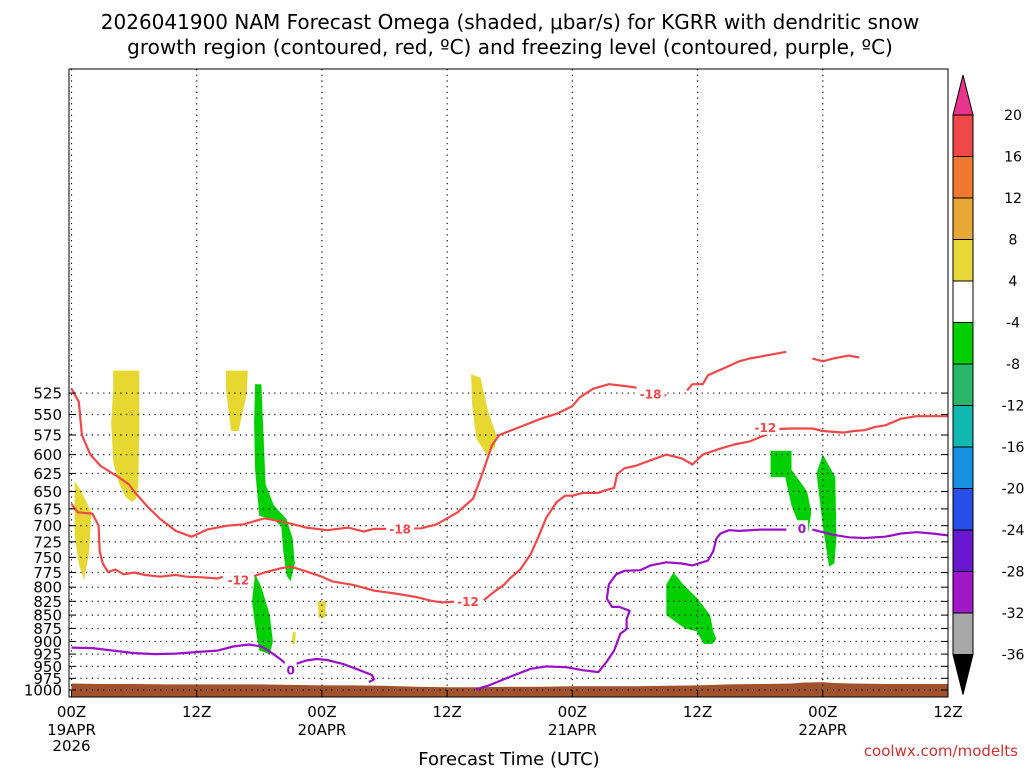  I want to click on x-tick-sublabel-0-0: 19APR, so click(71, 730).